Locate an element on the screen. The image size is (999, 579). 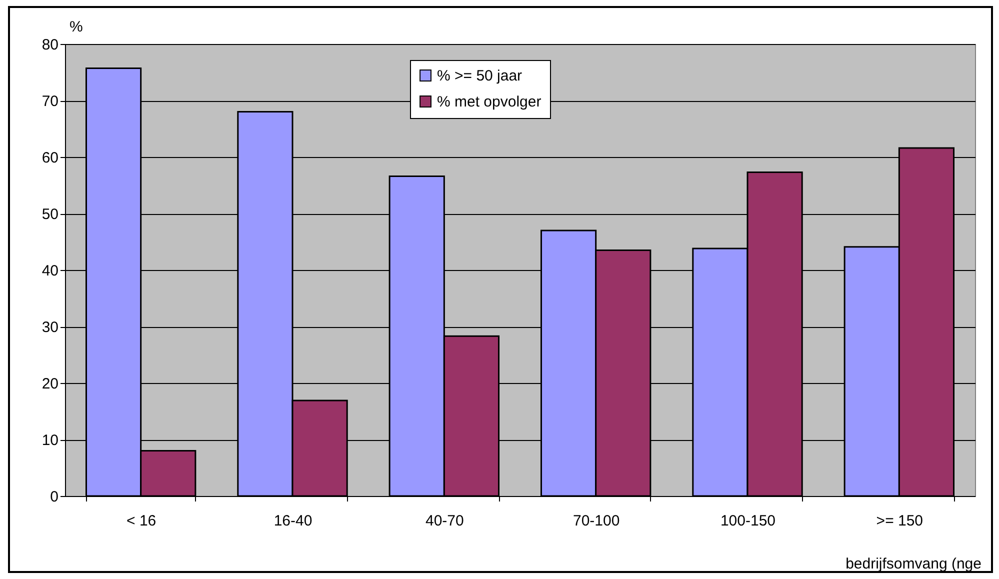
x-tick-label: 100-150 is located at coordinates (748, 521).